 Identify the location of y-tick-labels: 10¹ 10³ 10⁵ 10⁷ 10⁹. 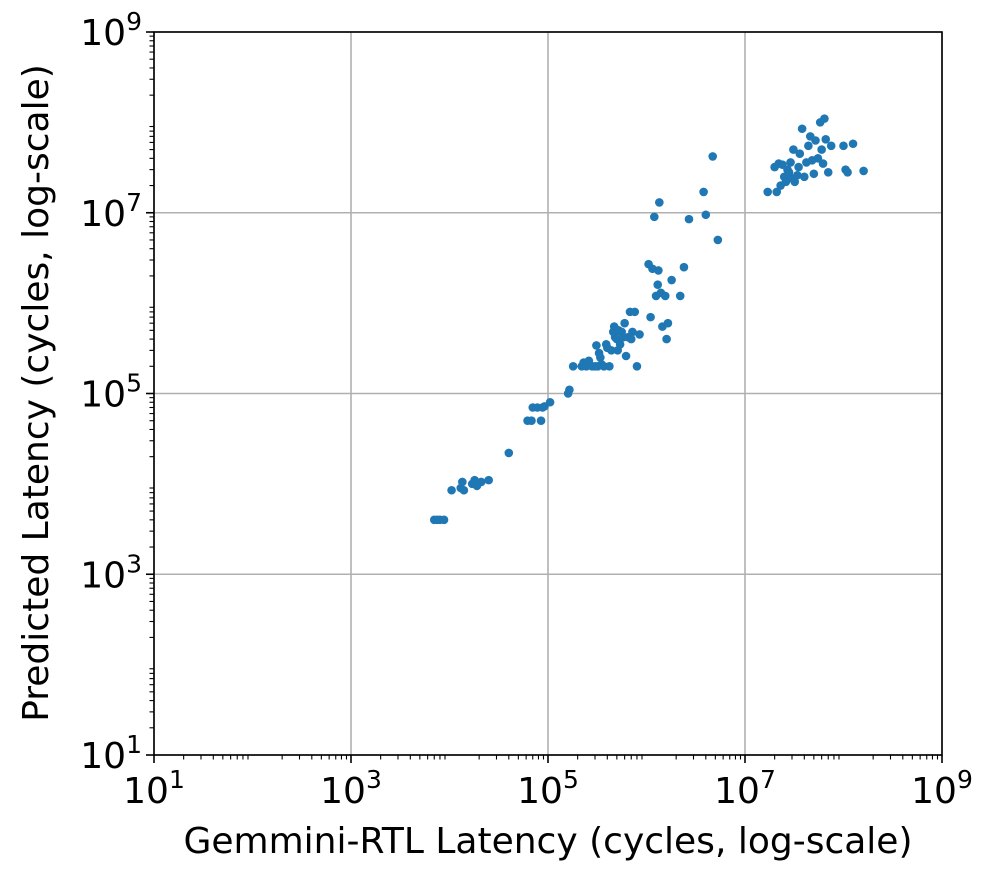
(111, 392).